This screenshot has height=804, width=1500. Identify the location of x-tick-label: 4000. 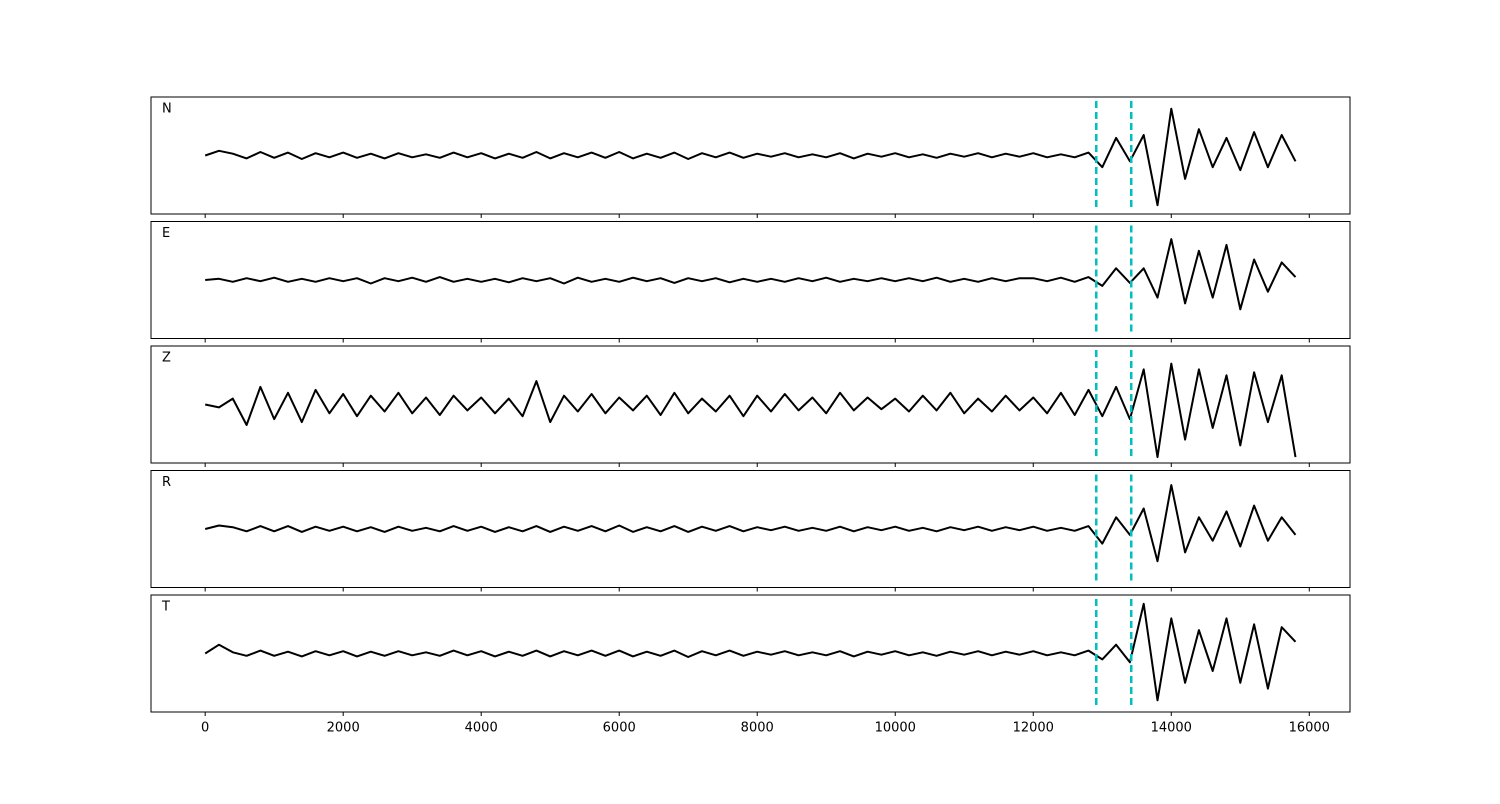
(481, 728).